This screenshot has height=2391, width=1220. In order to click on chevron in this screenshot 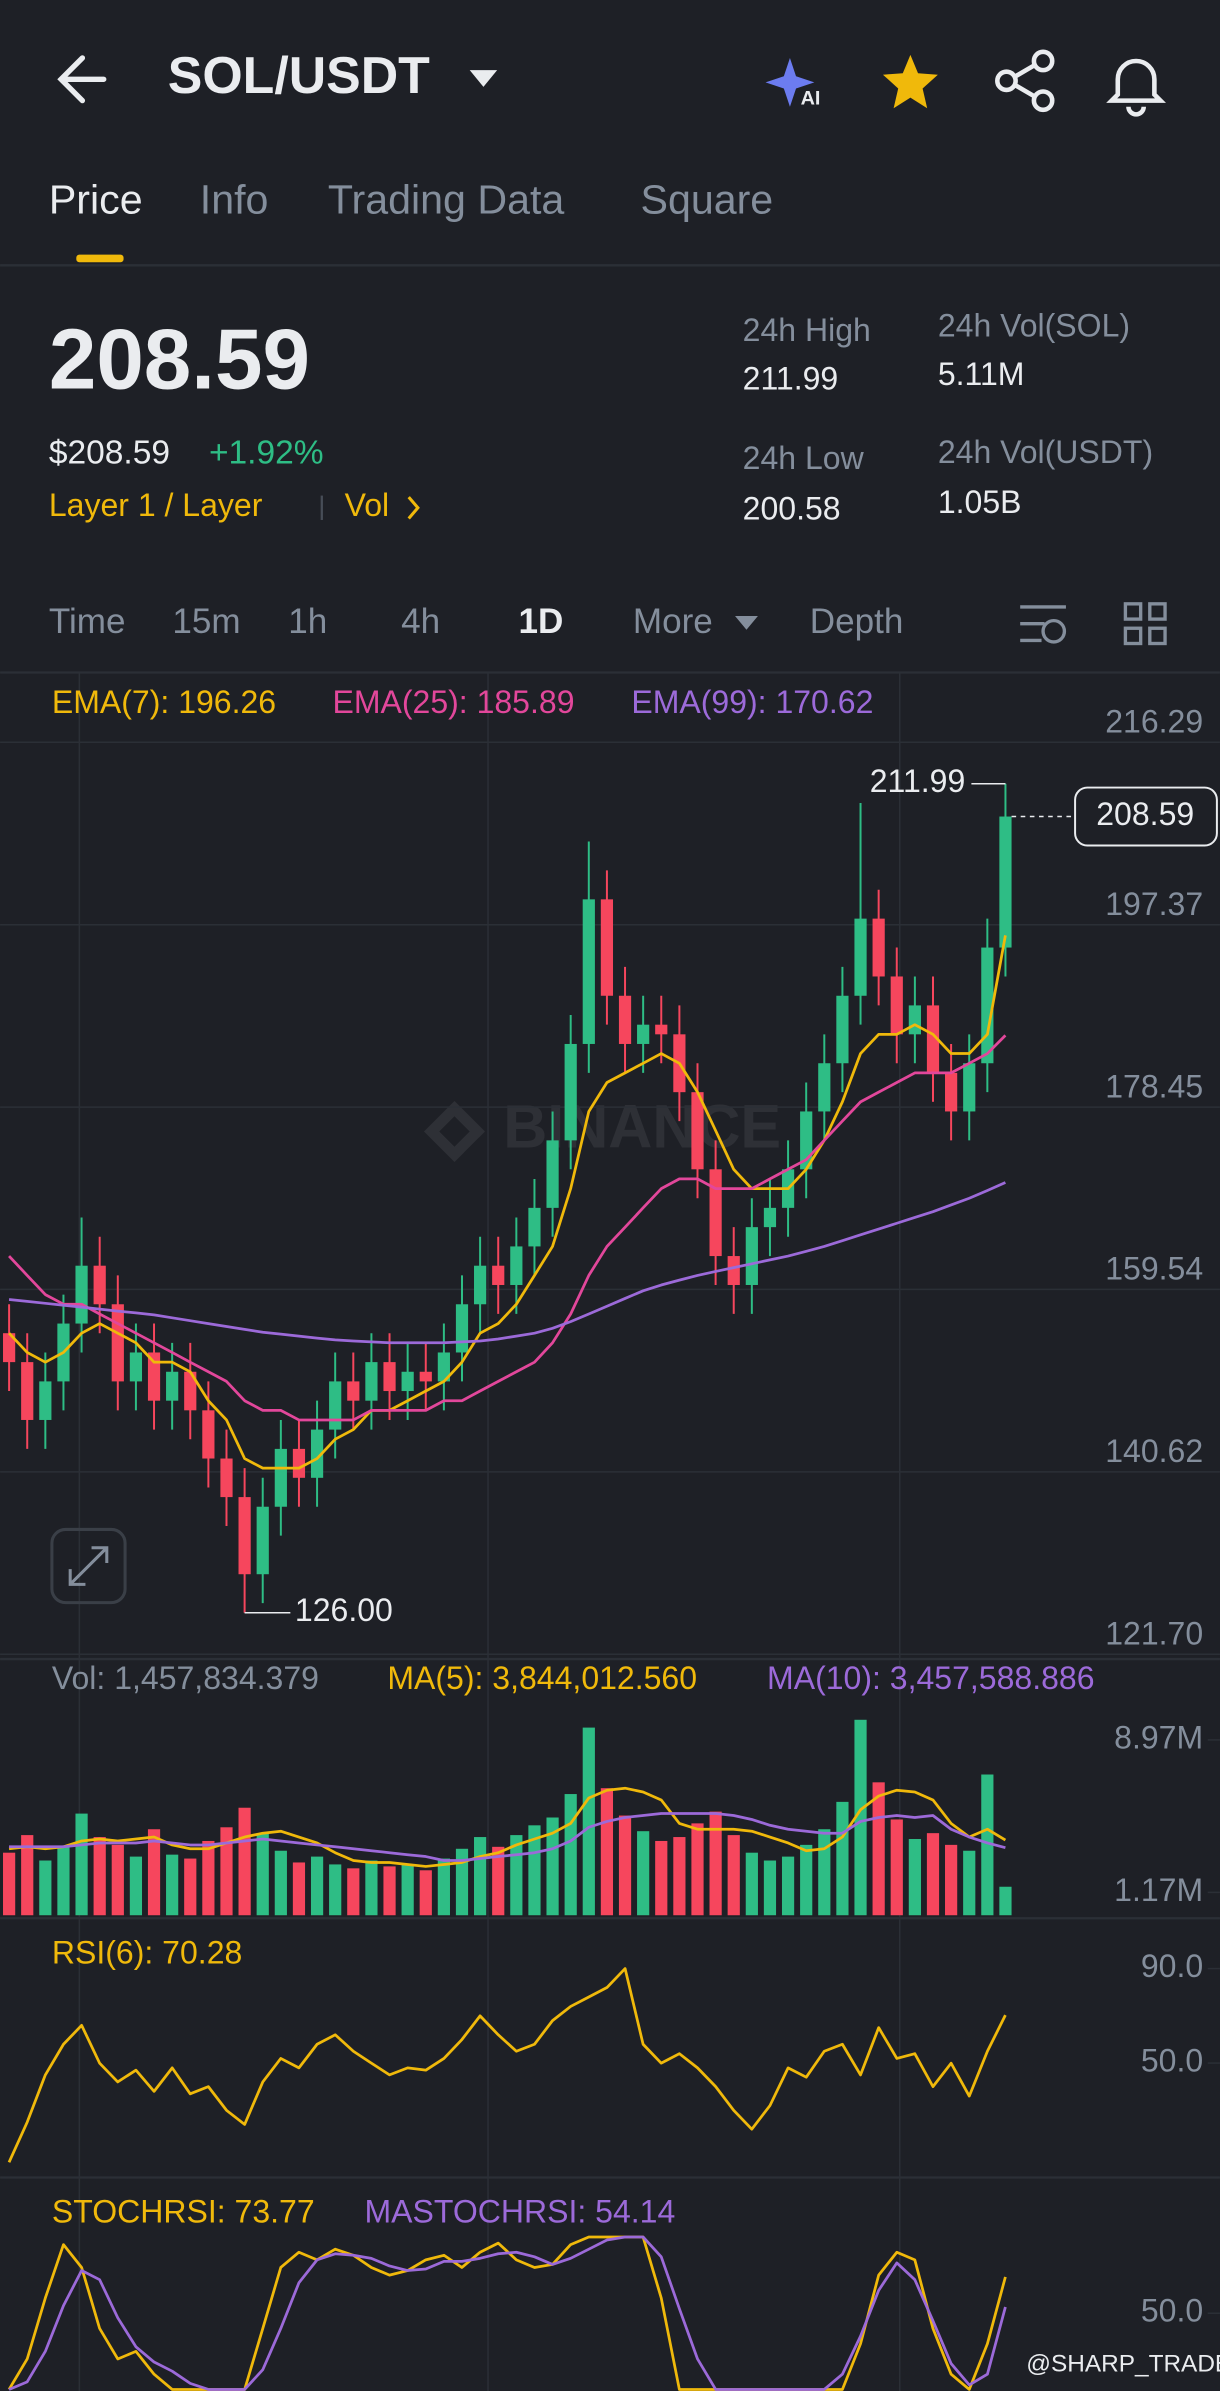, I will do `click(413, 508)`.